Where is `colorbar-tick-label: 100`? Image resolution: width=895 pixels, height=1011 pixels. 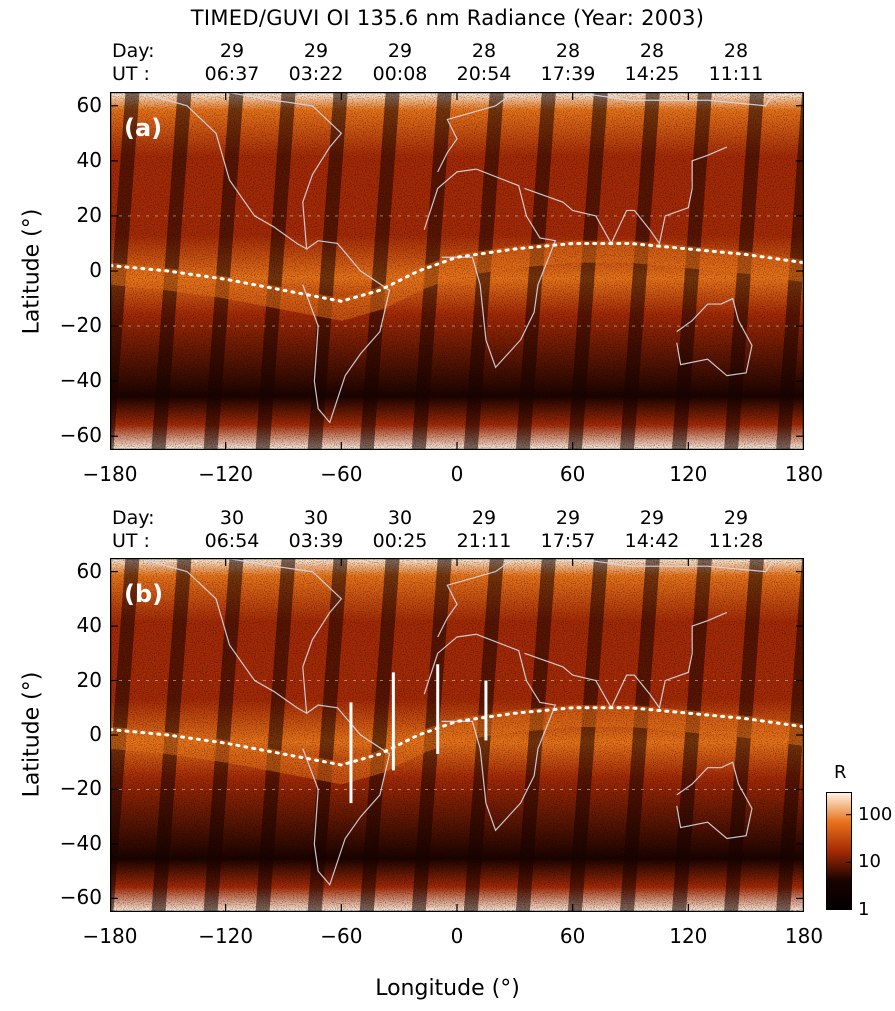 colorbar-tick-label: 100 is located at coordinates (875, 814).